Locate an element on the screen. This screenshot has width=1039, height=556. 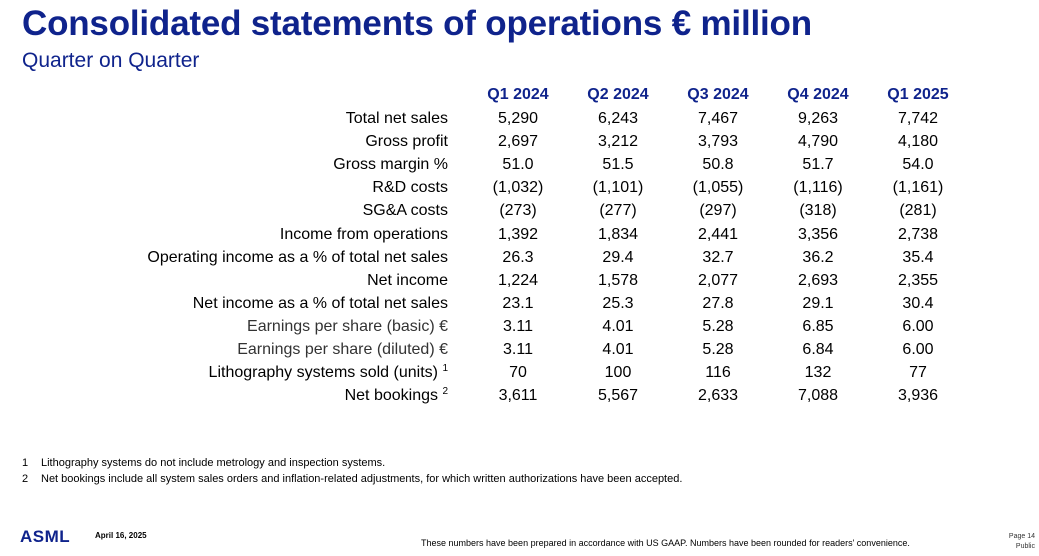
page-number: Page 14 Public is located at coordinates (1022, 542).